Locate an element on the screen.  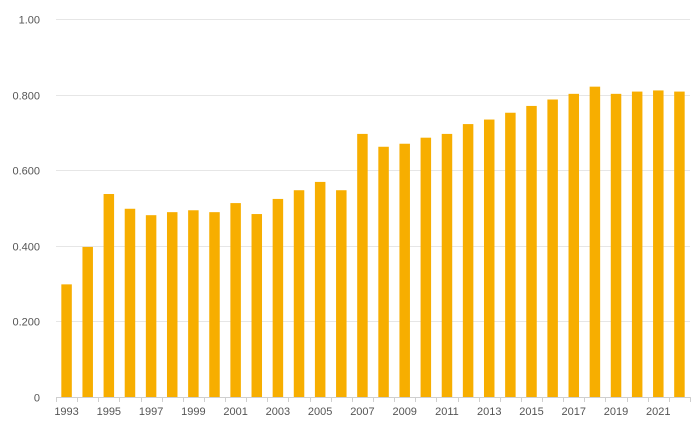
x-tick-label: 2019 is located at coordinates (616, 412).